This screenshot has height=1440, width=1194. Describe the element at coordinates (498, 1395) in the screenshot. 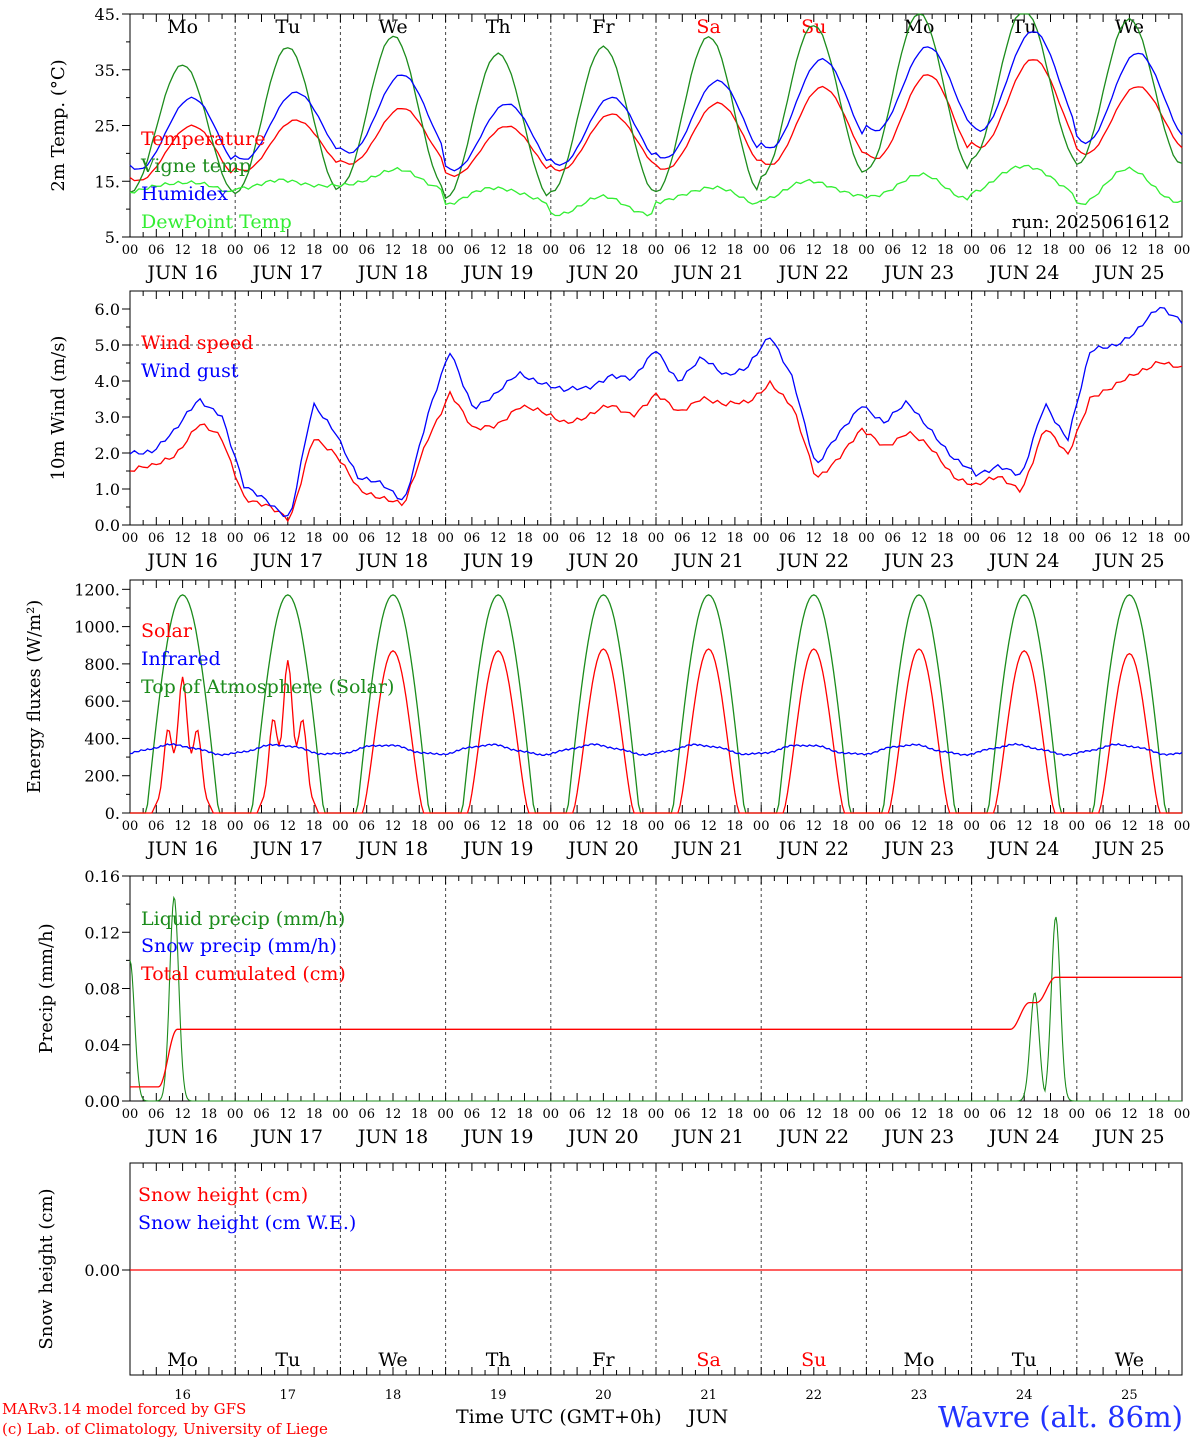

I see `snow-day-number: 19` at that location.